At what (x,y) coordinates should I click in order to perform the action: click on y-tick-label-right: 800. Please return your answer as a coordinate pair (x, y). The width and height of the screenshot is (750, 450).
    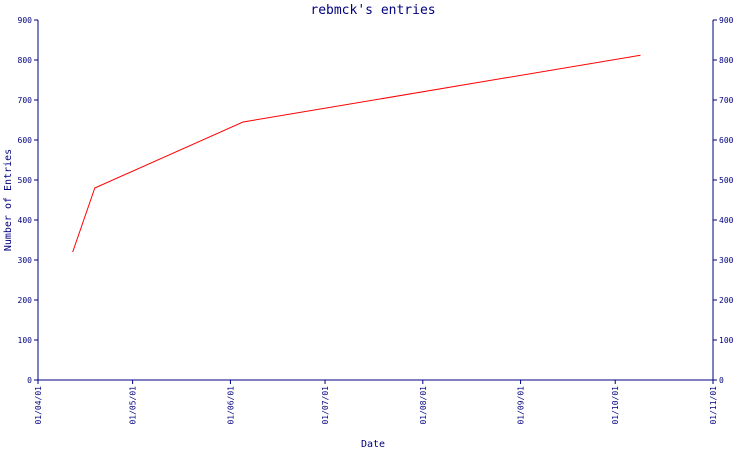
    Looking at the image, I should click on (726, 60).